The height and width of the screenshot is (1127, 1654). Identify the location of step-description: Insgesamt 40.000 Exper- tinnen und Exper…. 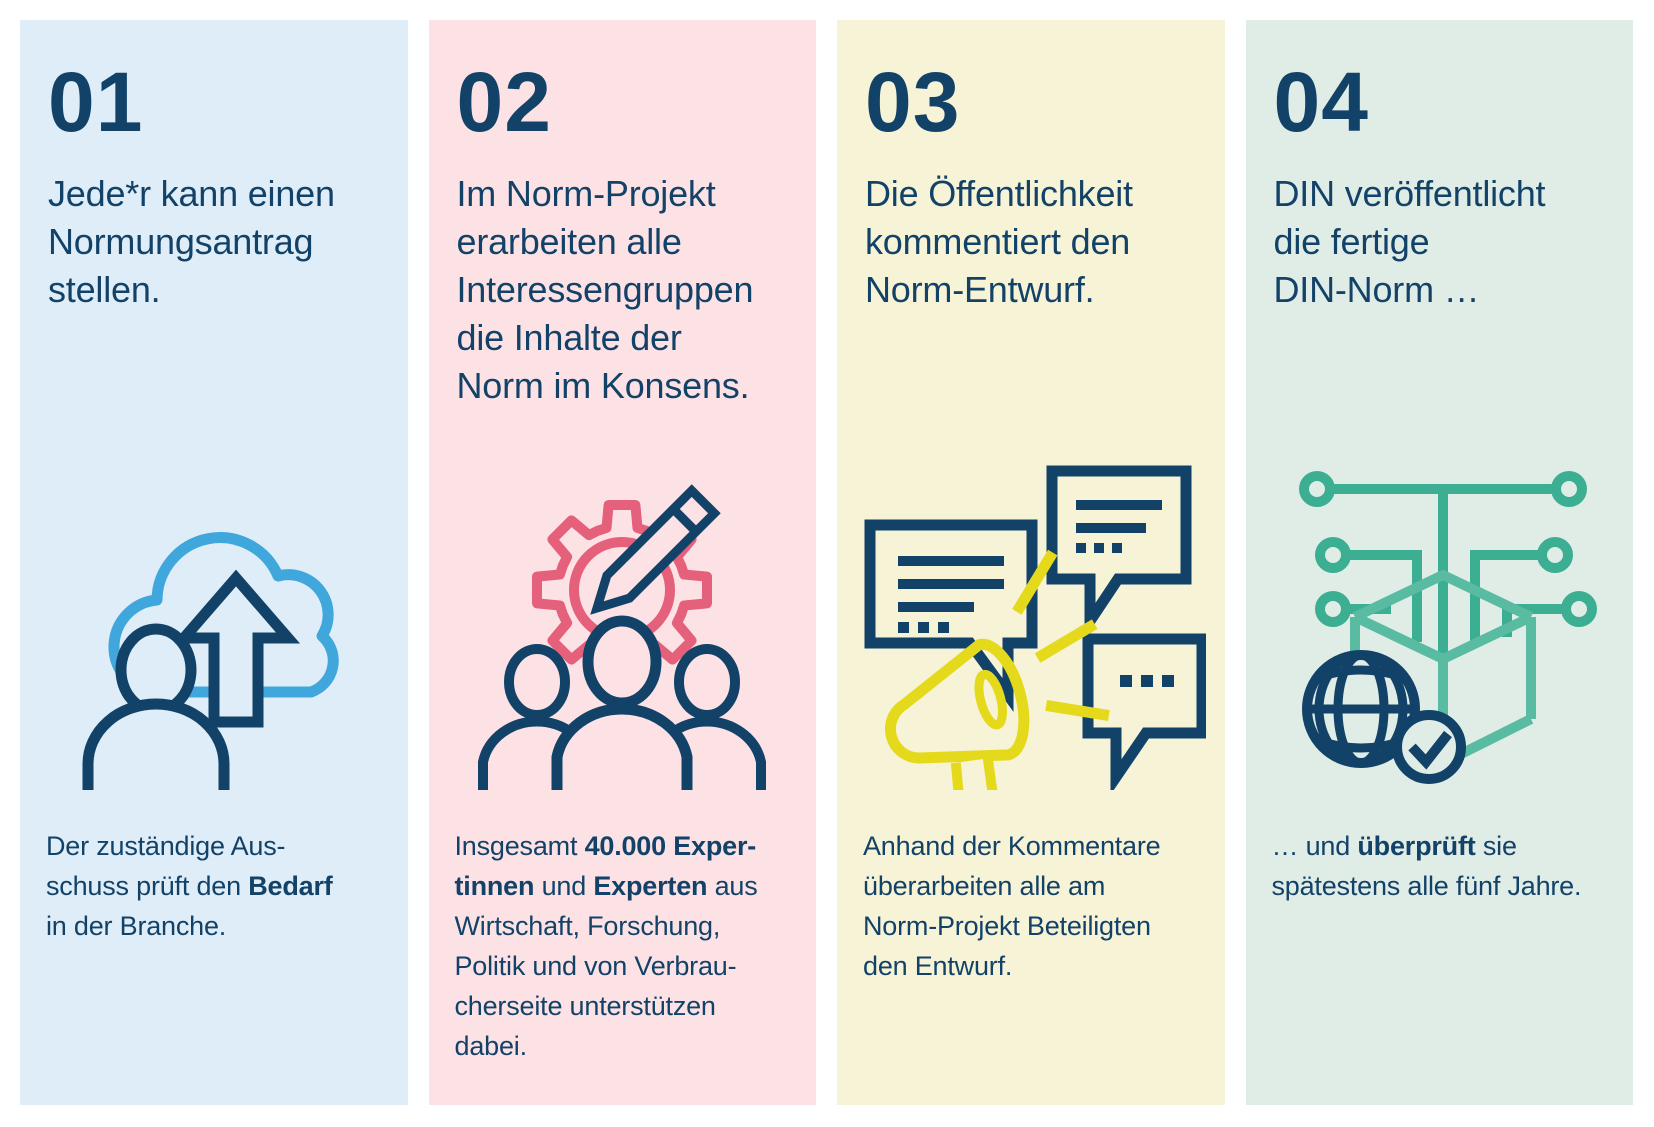
(606, 946).